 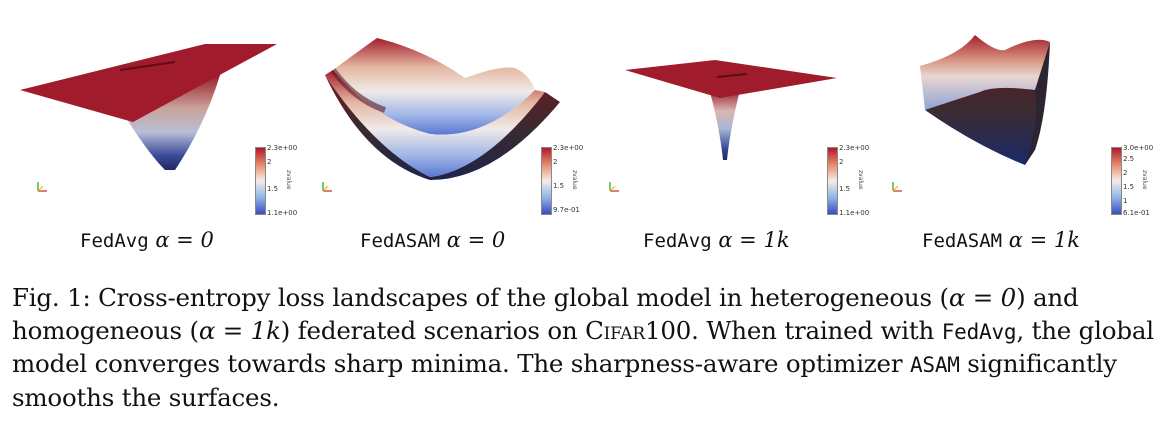 I want to click on panel-label-2: FedASAM α = 0, so click(x=432, y=240).